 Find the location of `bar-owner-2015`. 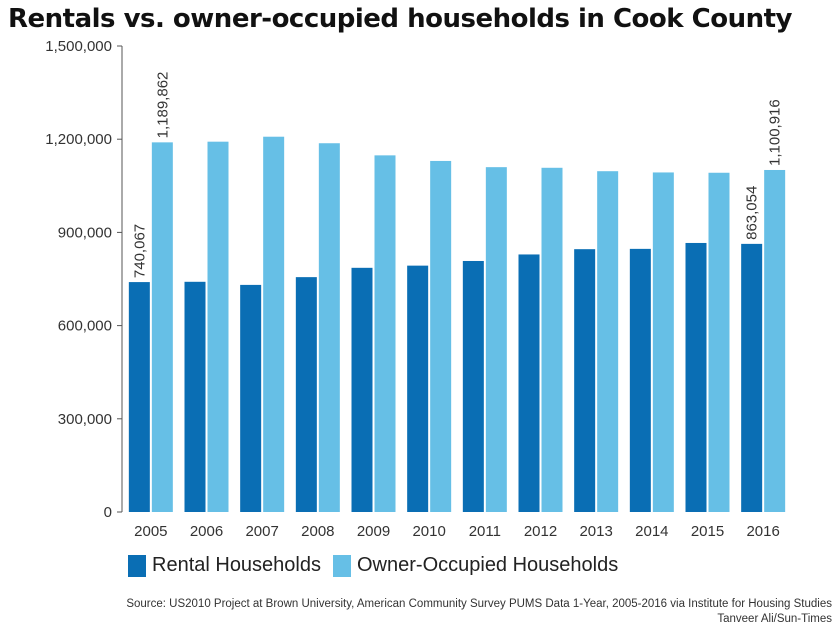

bar-owner-2015 is located at coordinates (719, 342).